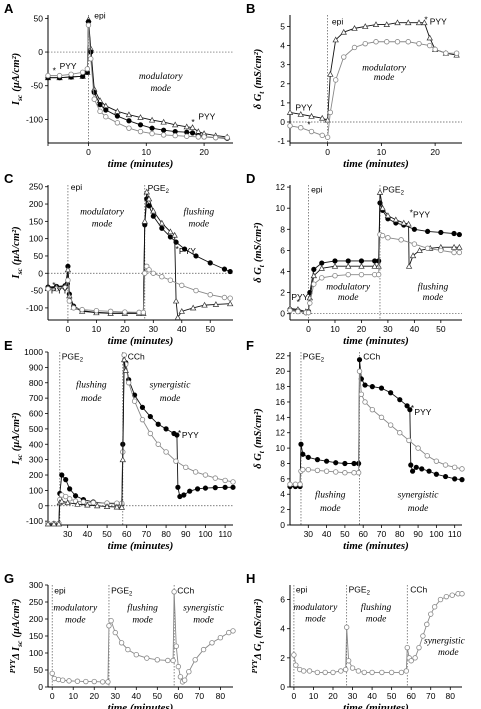  I want to click on panel-f-annotation: mode, so click(330, 509).